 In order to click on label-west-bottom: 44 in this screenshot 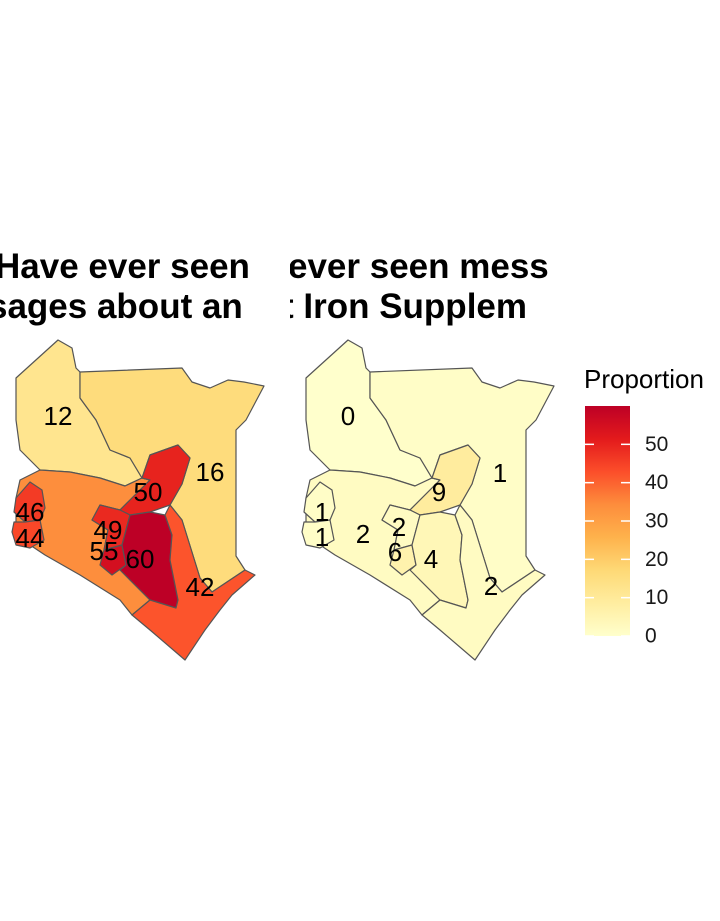, I will do `click(30, 538)`.